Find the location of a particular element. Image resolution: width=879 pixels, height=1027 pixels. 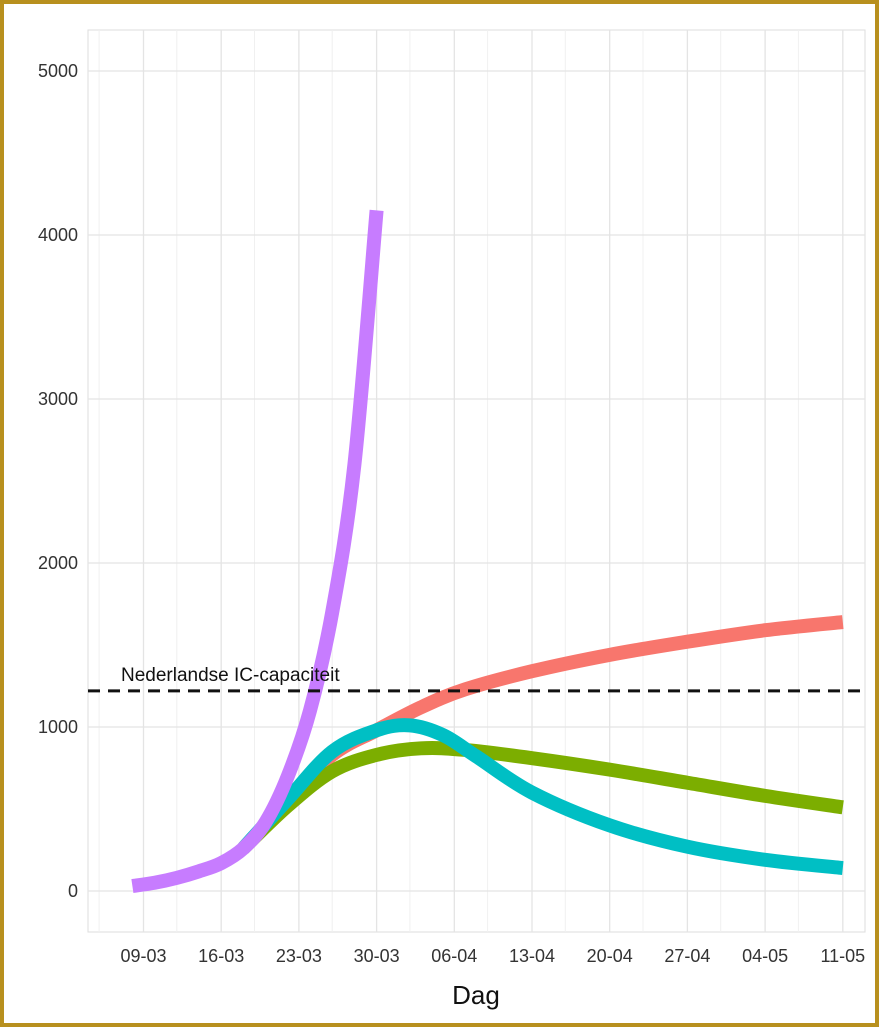

y-tick-label: 4000 is located at coordinates (58, 235).